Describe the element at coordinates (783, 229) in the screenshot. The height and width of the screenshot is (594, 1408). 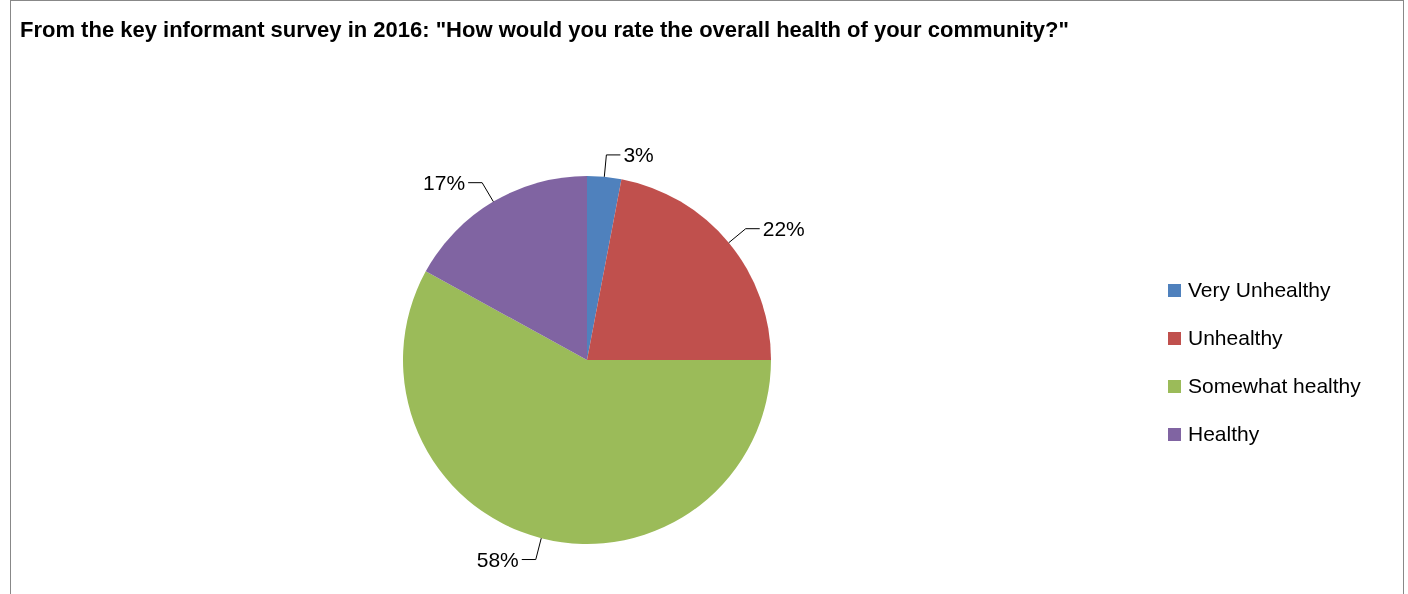
I see `data-label: 22%` at that location.